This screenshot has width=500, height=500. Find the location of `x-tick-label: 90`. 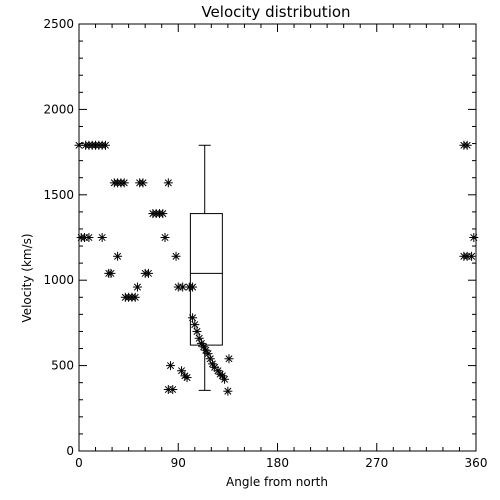

x-tick-label: 90 is located at coordinates (178, 463).